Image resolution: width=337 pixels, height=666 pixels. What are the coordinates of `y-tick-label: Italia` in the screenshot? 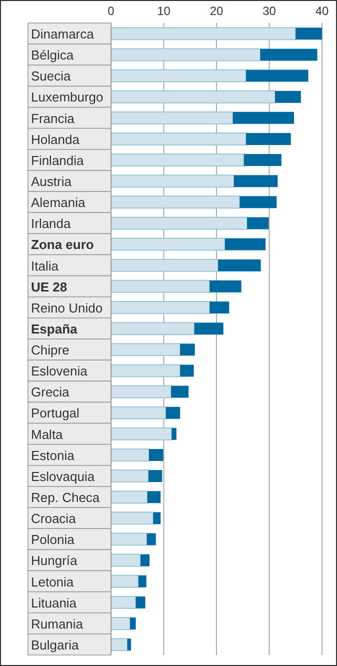 It's located at (45, 266).